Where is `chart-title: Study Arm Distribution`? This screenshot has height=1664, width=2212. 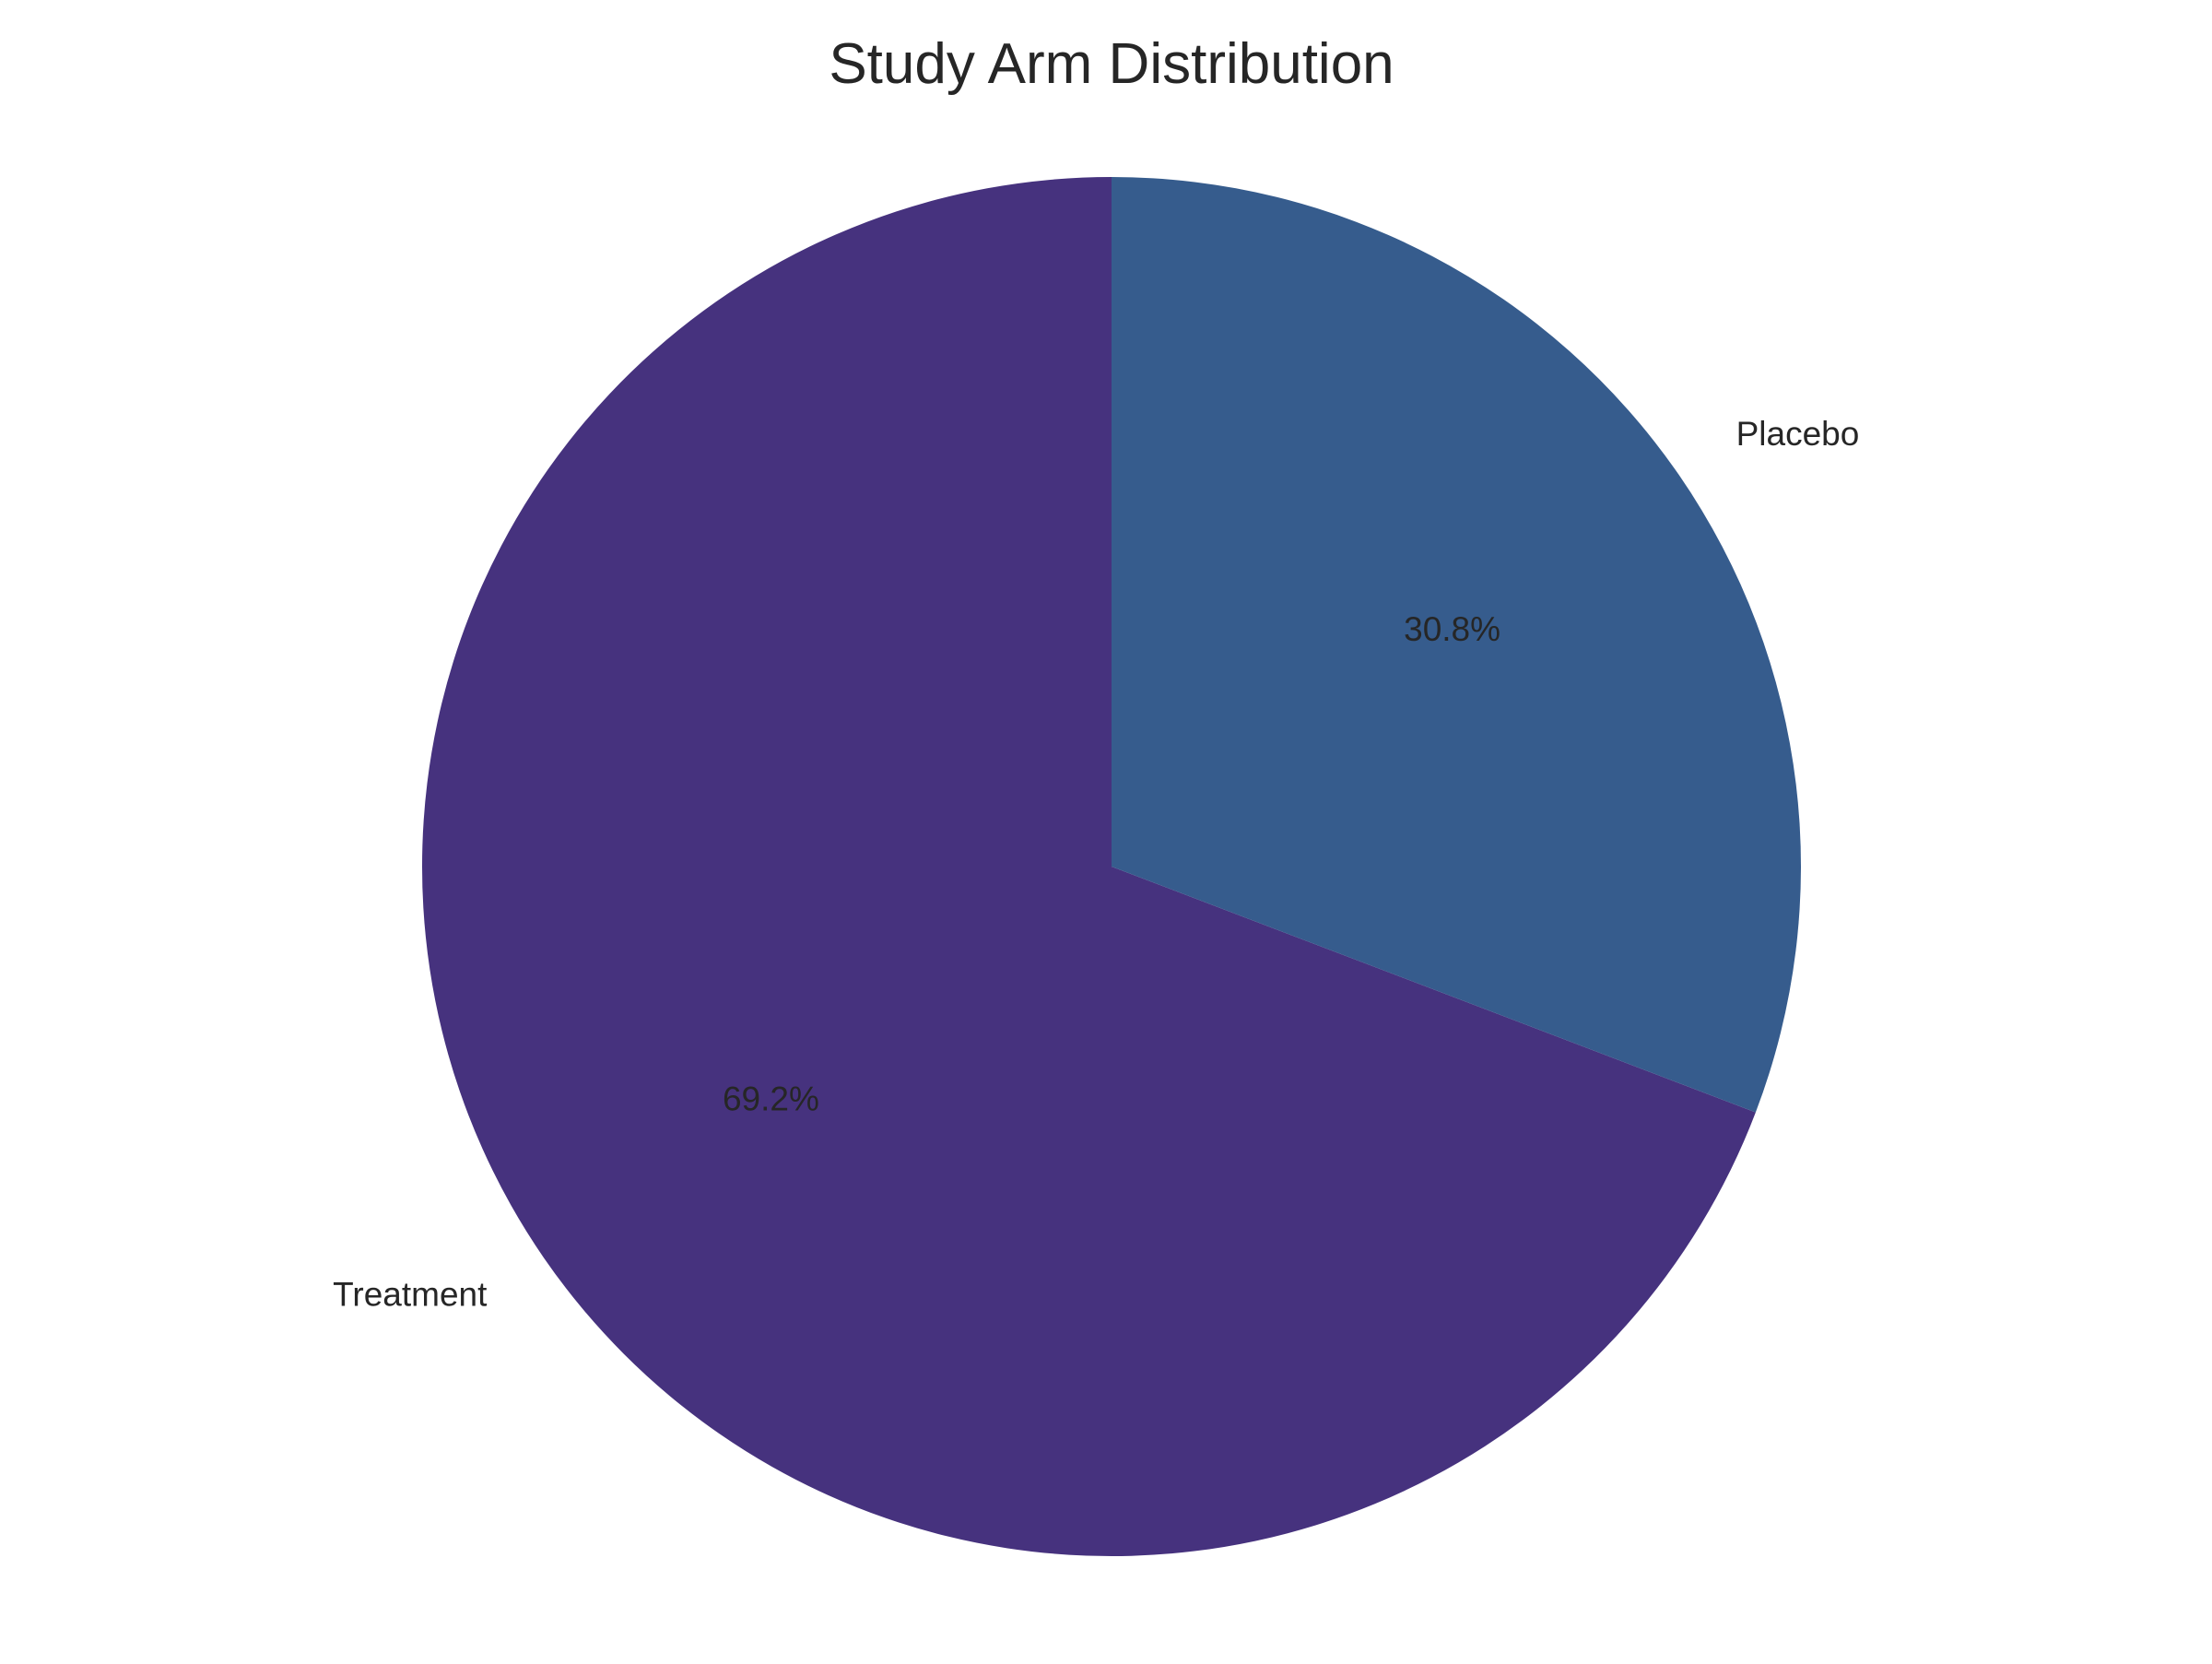 chart-title: Study Arm Distribution is located at coordinates (1111, 64).